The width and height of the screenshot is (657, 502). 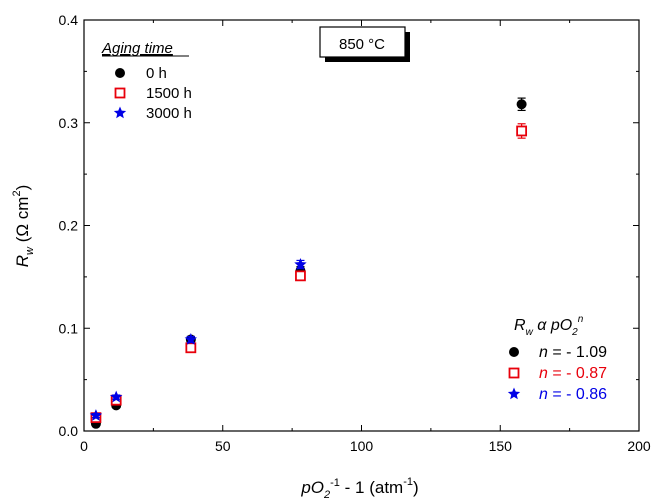 What do you see at coordinates (335, 483) in the screenshot?
I see `x-label-sup: -1` at bounding box center [335, 483].